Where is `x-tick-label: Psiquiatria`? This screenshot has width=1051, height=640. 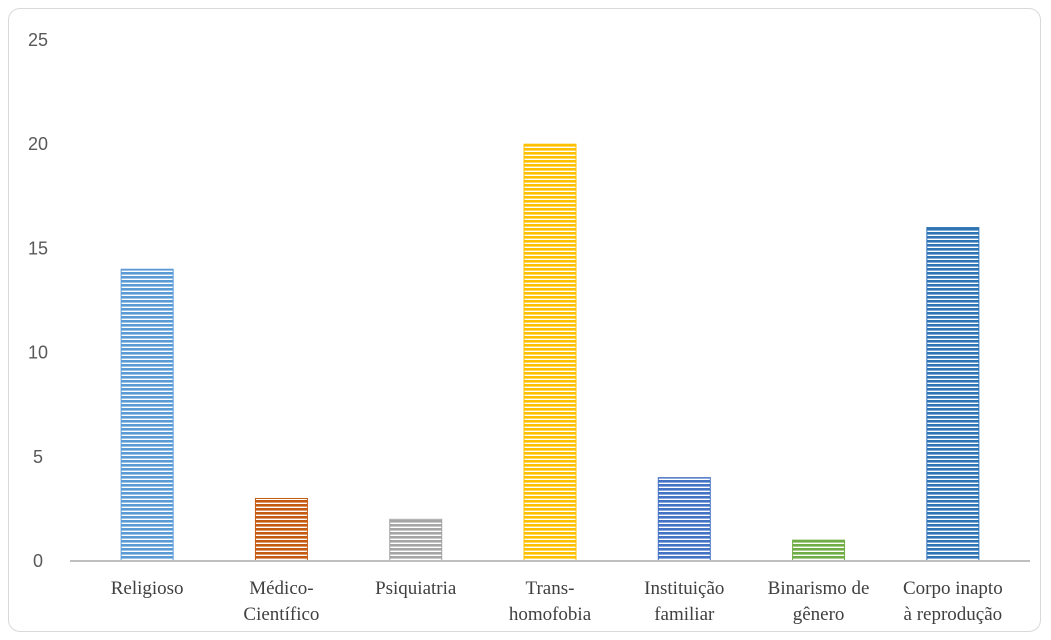
x-tick-label: Psiquiatria is located at coordinates (416, 588).